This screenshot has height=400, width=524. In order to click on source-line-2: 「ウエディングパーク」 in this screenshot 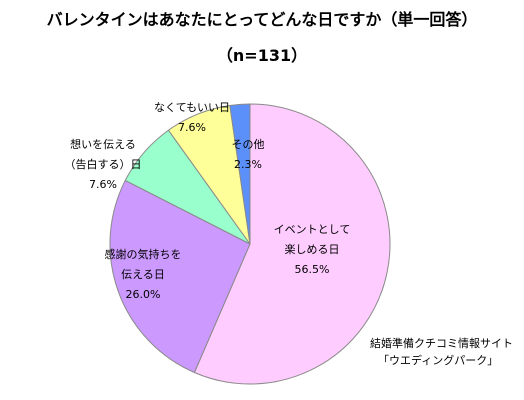, I will do `click(438, 360)`.